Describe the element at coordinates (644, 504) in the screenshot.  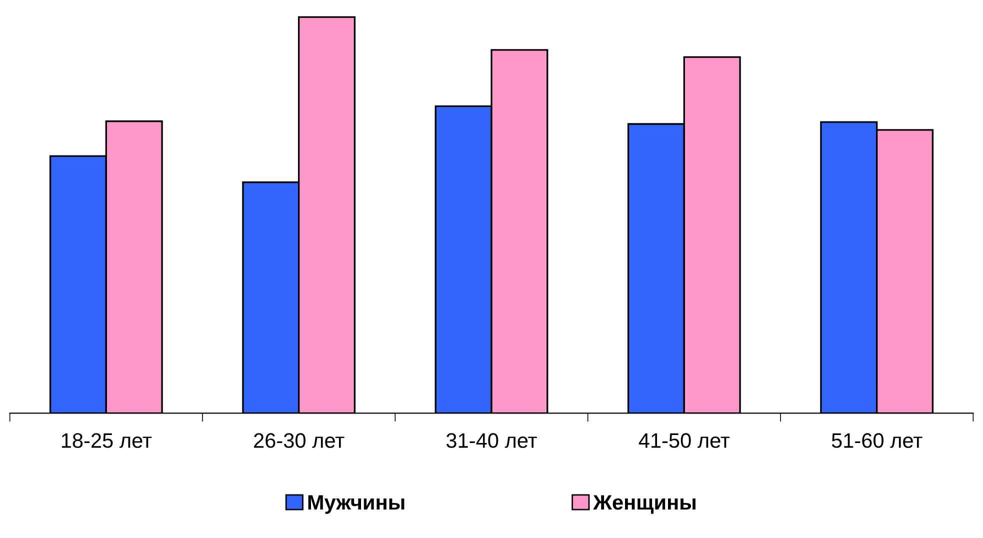
I see `legend-label: Женщины` at that location.